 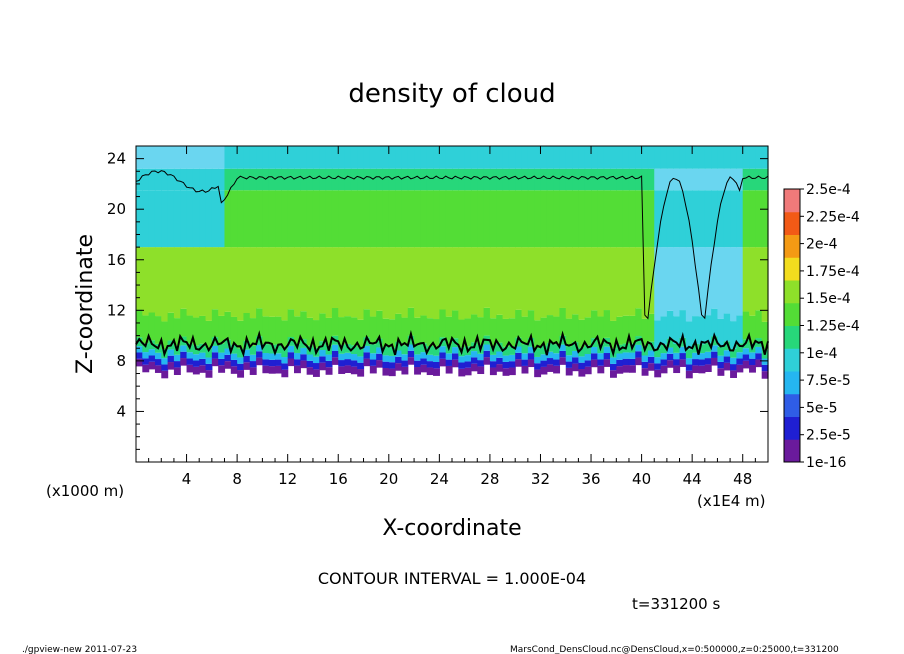 What do you see at coordinates (828, 190) in the screenshot?
I see `colorbar-label: 2.5e-4` at bounding box center [828, 190].